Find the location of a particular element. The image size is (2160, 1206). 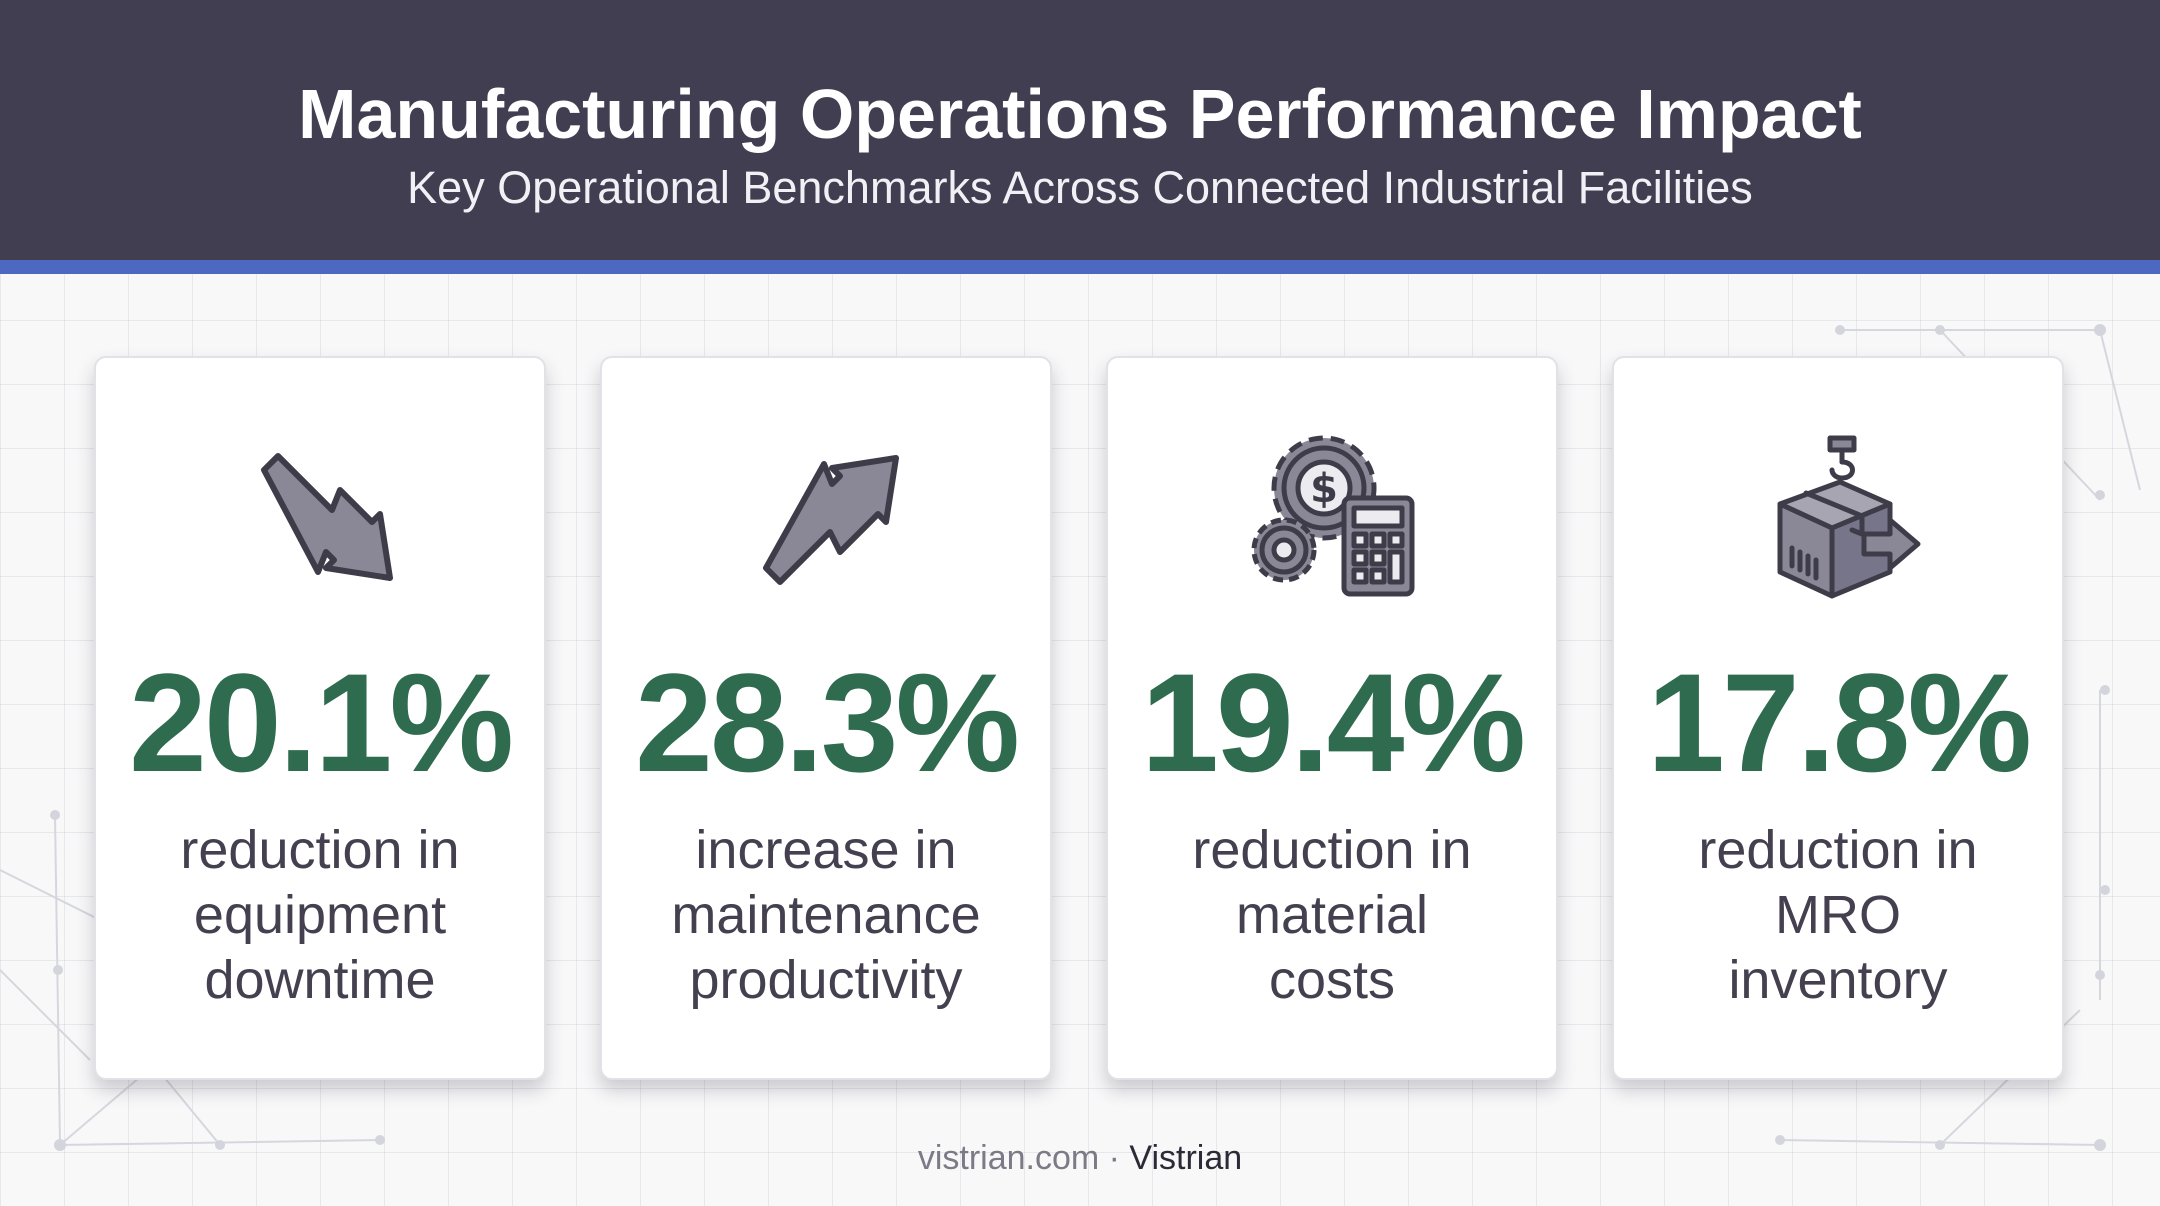

stat-value: 28.3% is located at coordinates (827, 722).